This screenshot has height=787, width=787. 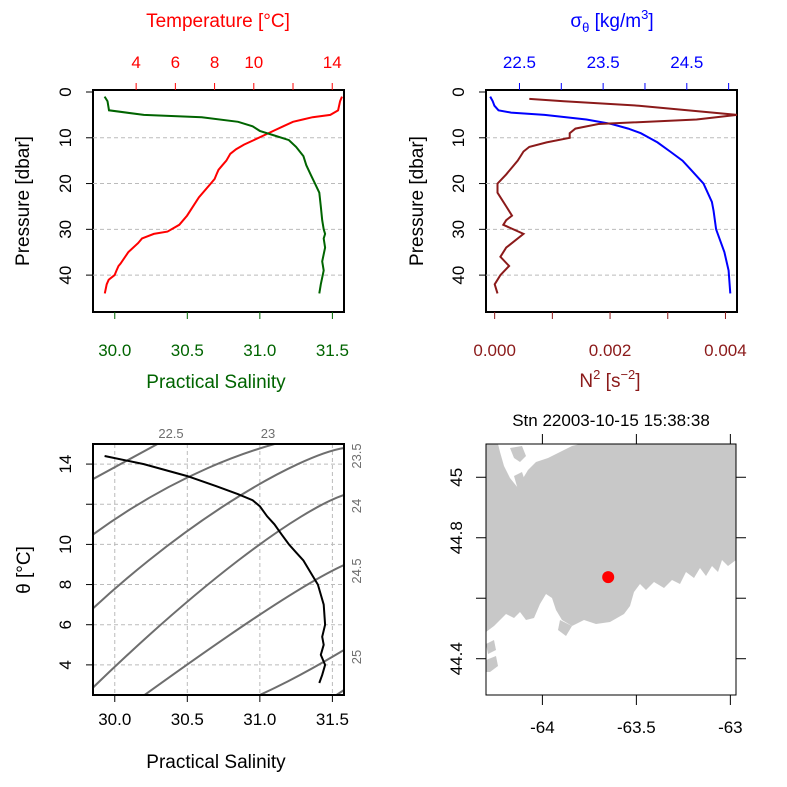 I want to click on salinity-line, so click(x=215, y=195).